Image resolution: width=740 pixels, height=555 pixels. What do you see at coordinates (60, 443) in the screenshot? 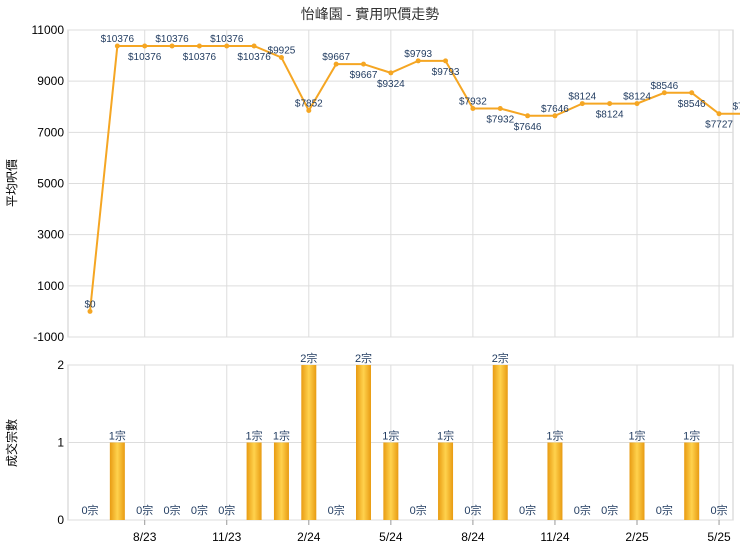
I see `volume-y-tick-label: 1` at bounding box center [60, 443].